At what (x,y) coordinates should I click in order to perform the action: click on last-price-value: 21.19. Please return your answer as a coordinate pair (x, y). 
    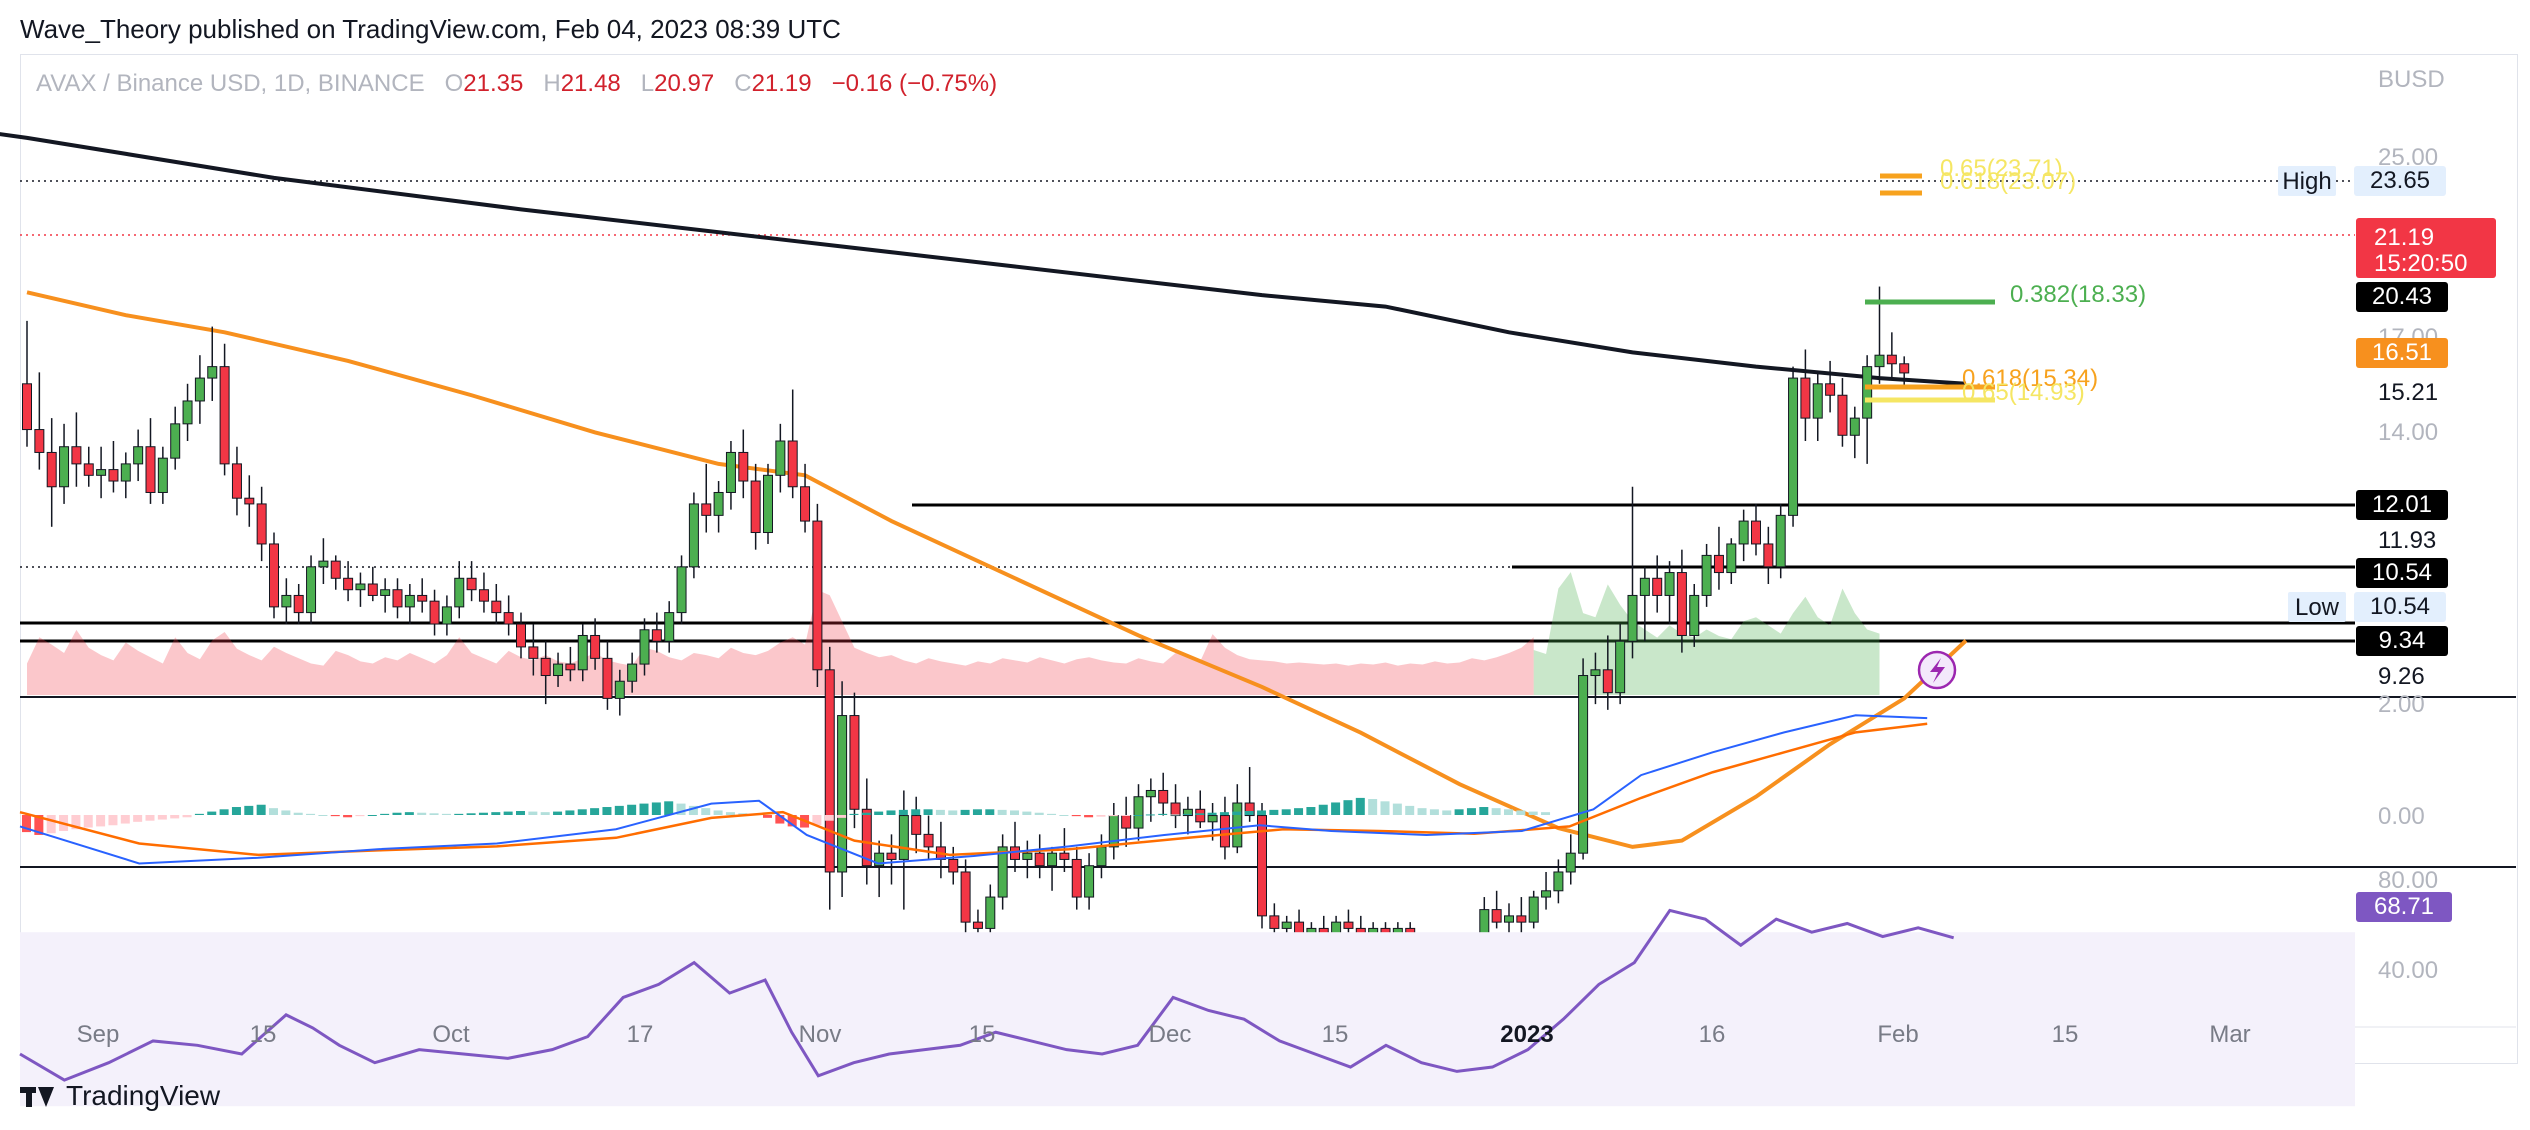
    Looking at the image, I should click on (2404, 237).